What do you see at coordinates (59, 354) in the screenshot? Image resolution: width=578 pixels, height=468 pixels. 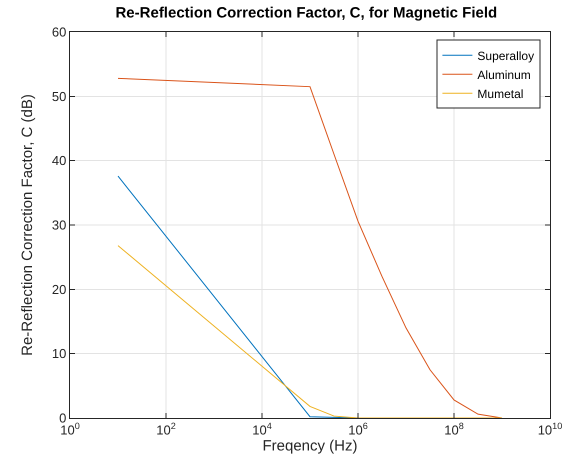 I see `y-tick-label: 10` at bounding box center [59, 354].